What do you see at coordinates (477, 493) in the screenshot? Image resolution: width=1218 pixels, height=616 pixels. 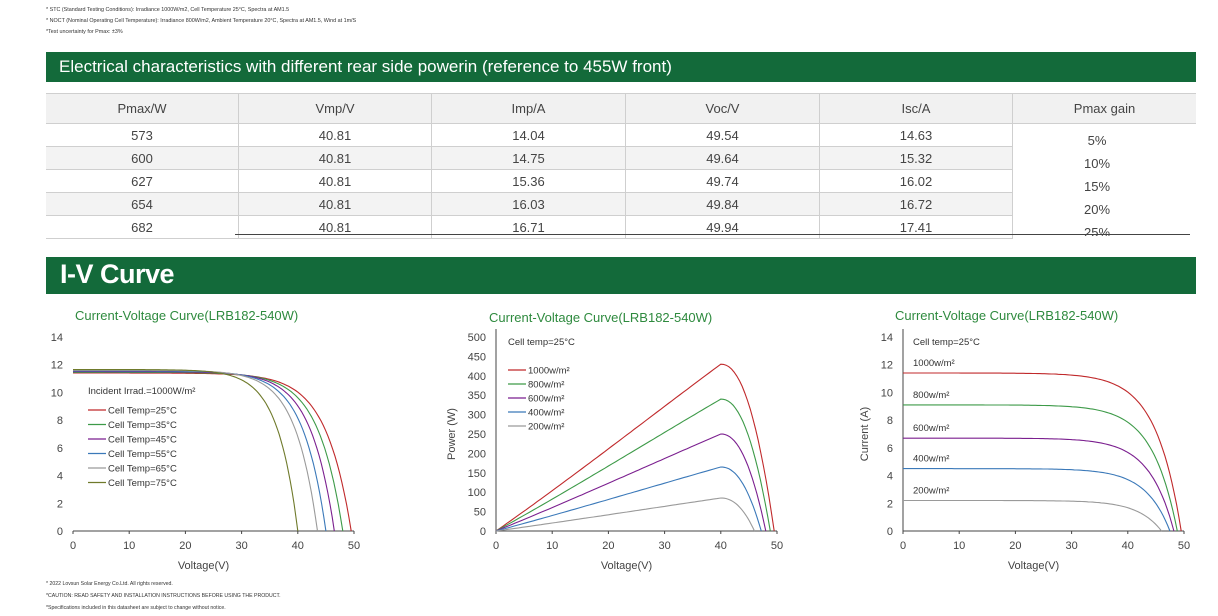 I see `y-tick-label: 100` at bounding box center [477, 493].